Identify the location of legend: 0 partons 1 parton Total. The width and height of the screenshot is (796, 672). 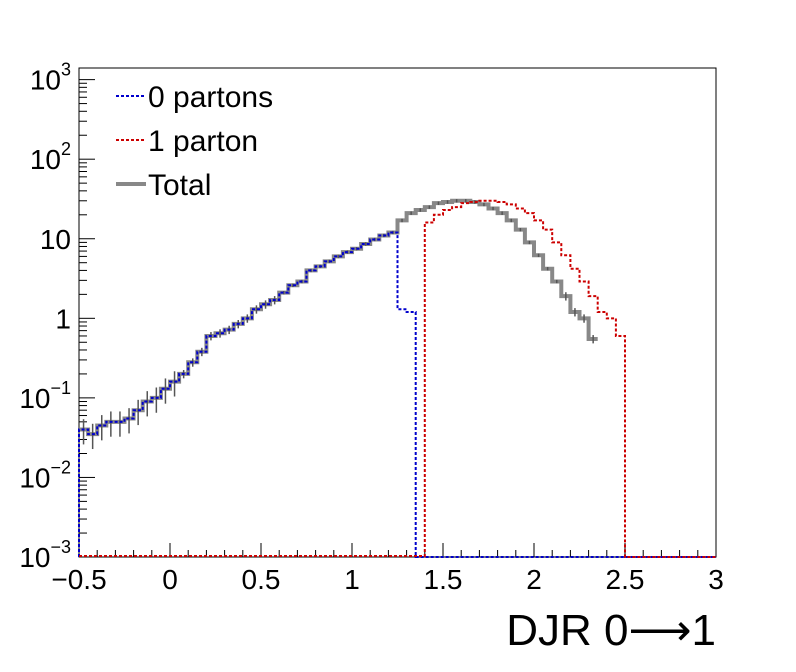
(194, 141).